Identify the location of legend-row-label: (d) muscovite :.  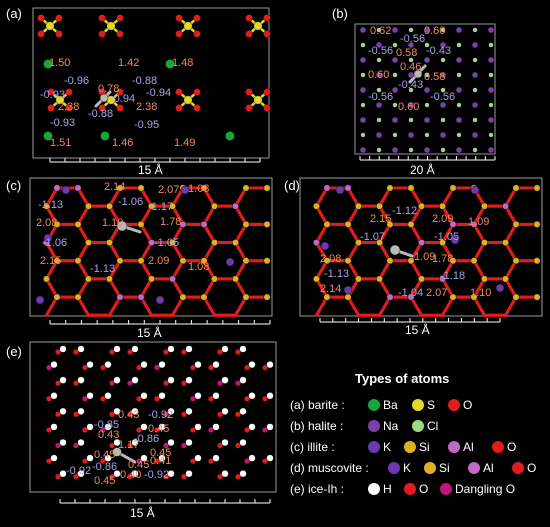
(329, 468).